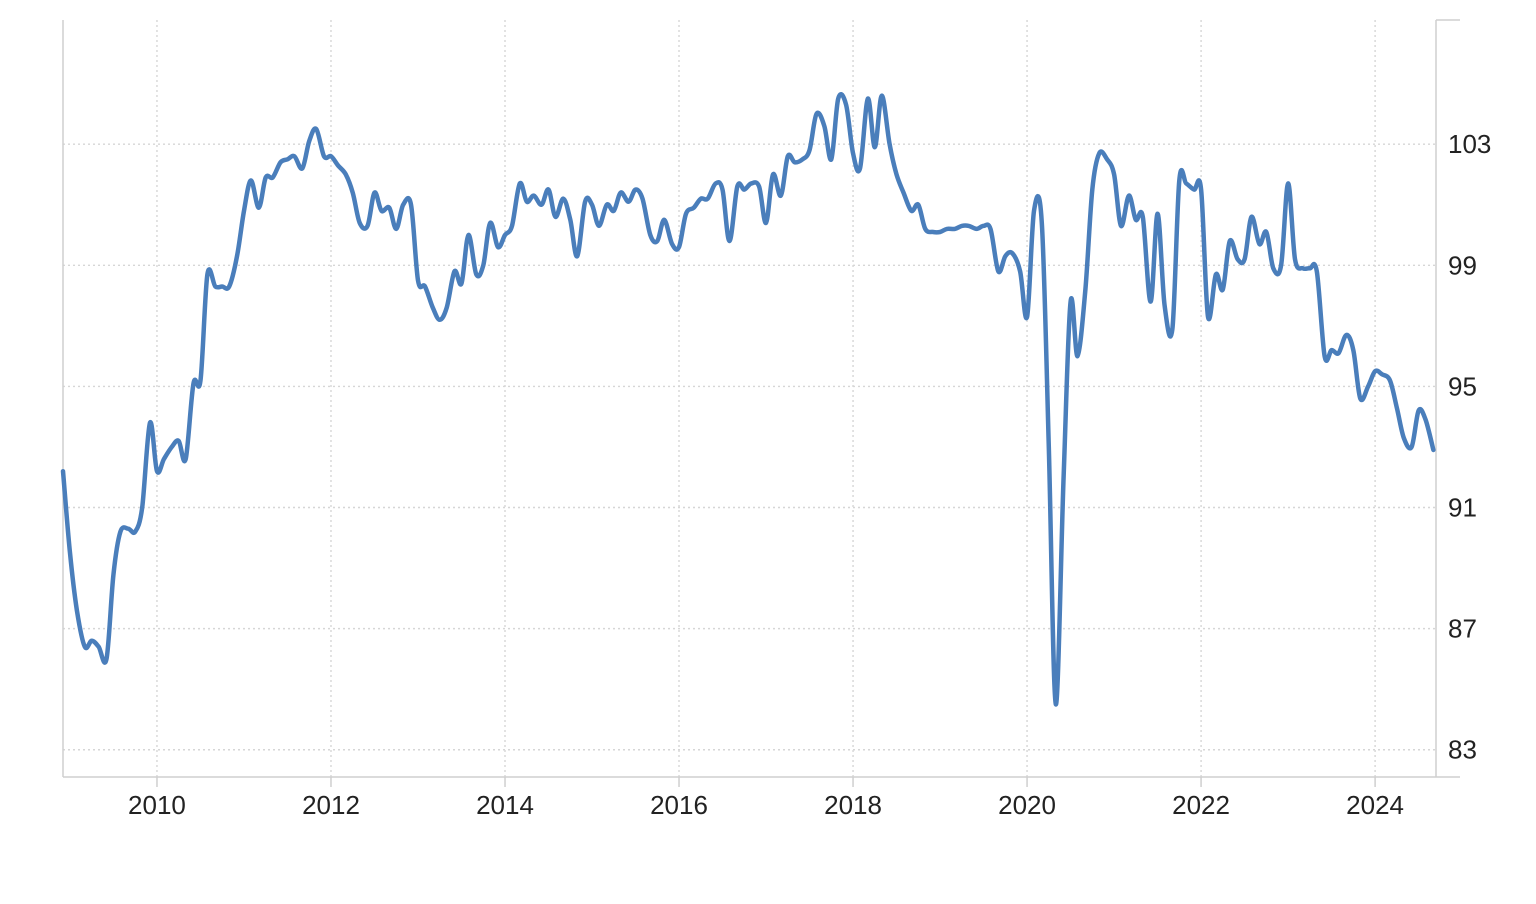  What do you see at coordinates (853, 805) in the screenshot?
I see `x-tick-label: 2018` at bounding box center [853, 805].